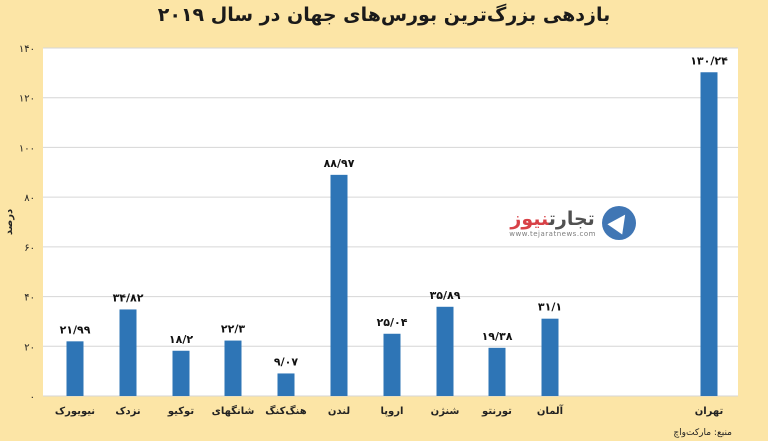  Describe the element at coordinates (550, 410) in the screenshot. I see `x-tick-label: آلمان` at that location.